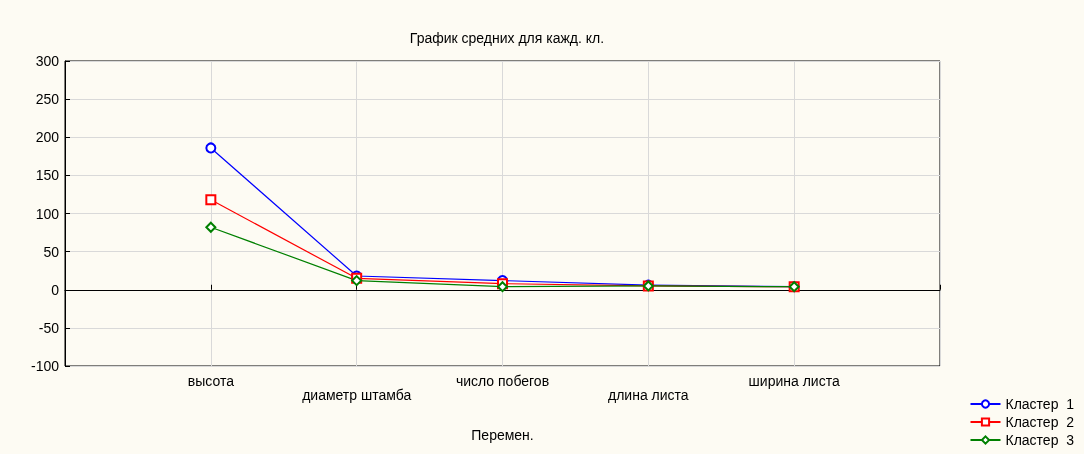  I want to click on x-tick-label: число побегов, so click(502, 381).